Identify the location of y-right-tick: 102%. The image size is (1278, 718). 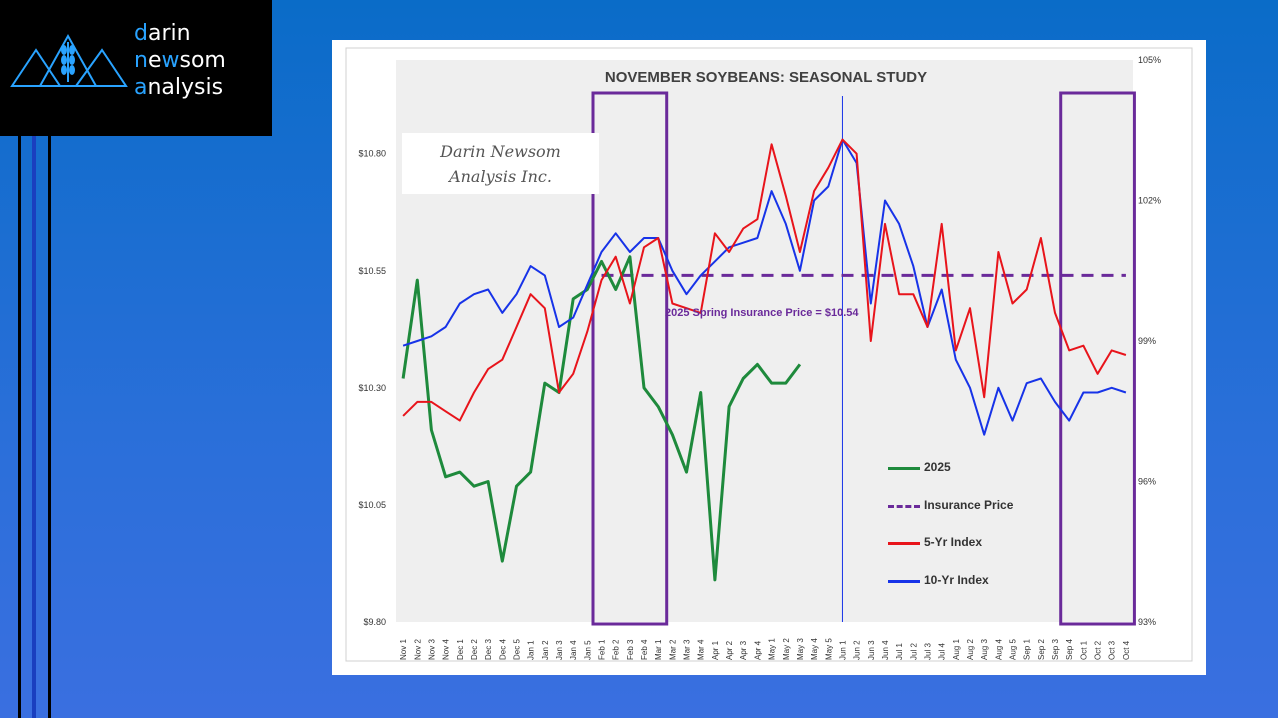
(1149, 201).